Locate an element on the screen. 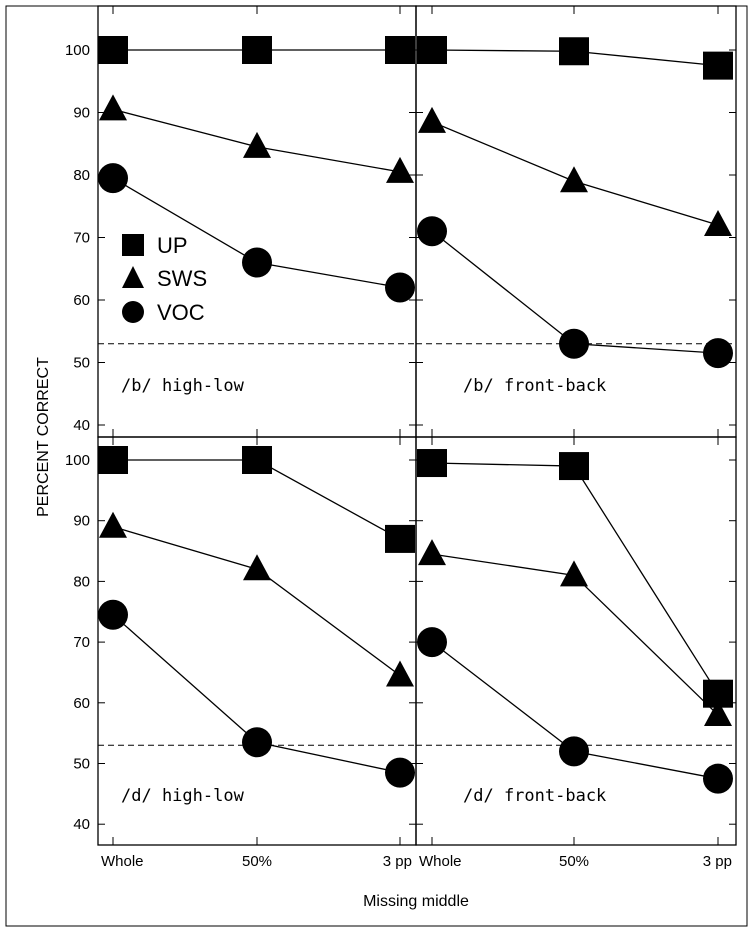  panel-label: /d/ high-low is located at coordinates (183, 796).